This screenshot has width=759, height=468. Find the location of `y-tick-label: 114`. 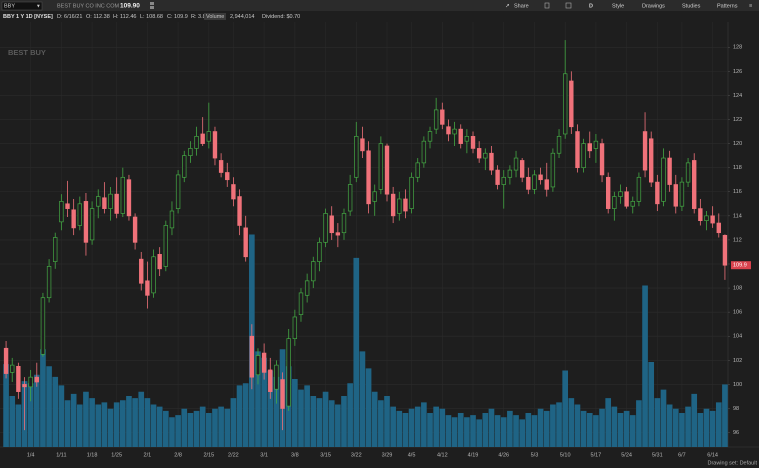

y-tick-label: 114 is located at coordinates (737, 216).